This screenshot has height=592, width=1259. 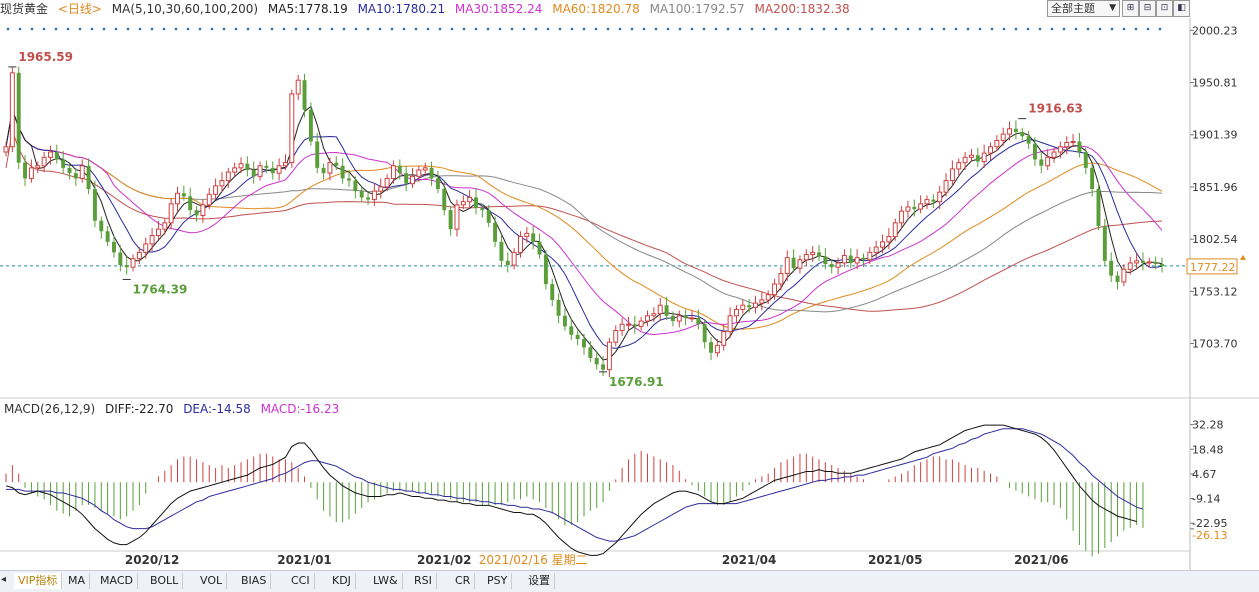 I want to click on indicator-tab-ma: MA, so click(x=77, y=581).